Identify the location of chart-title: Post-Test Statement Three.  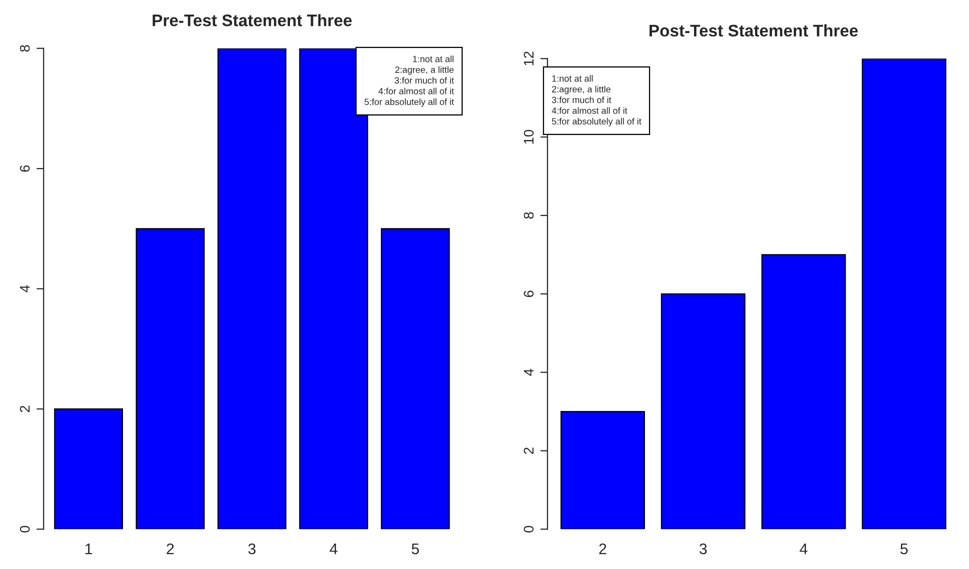
(754, 30).